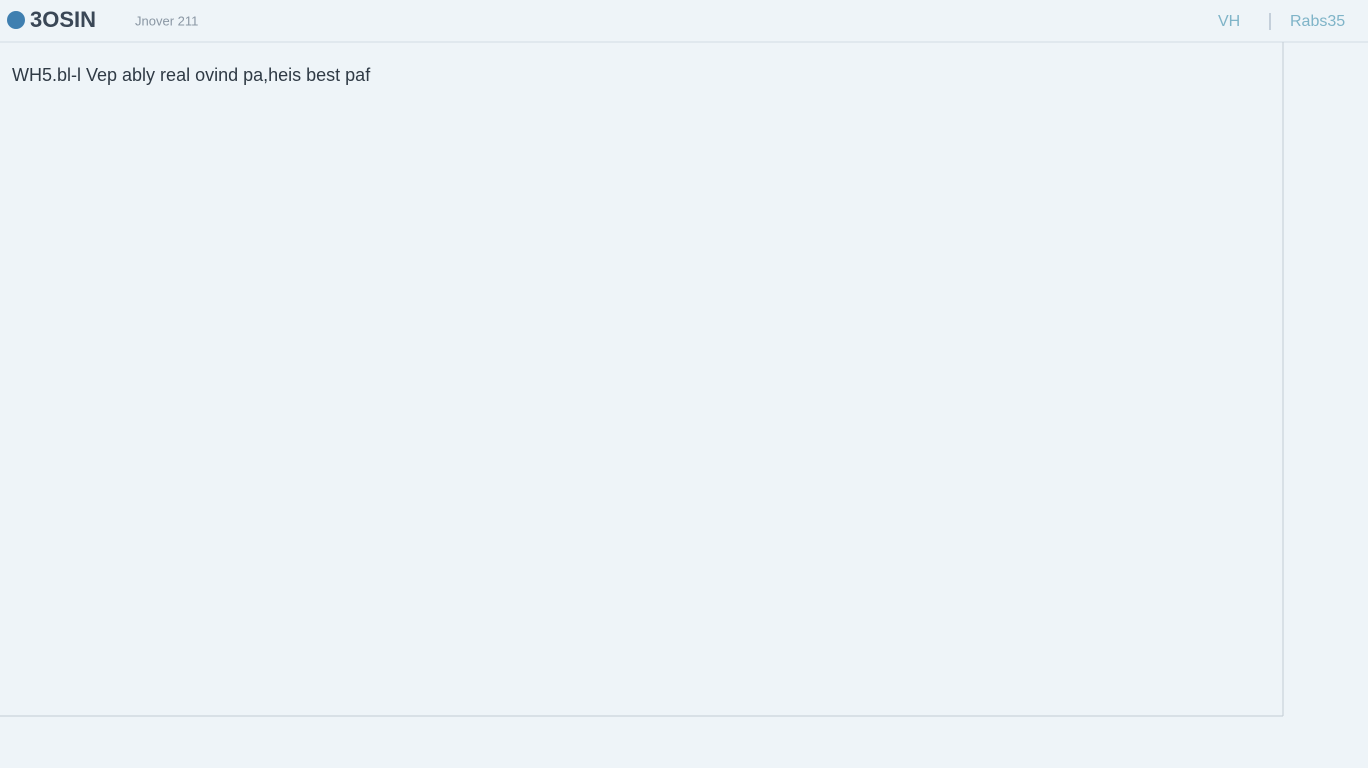  What do you see at coordinates (63, 19) in the screenshot?
I see `logo: 3OSIN` at bounding box center [63, 19].